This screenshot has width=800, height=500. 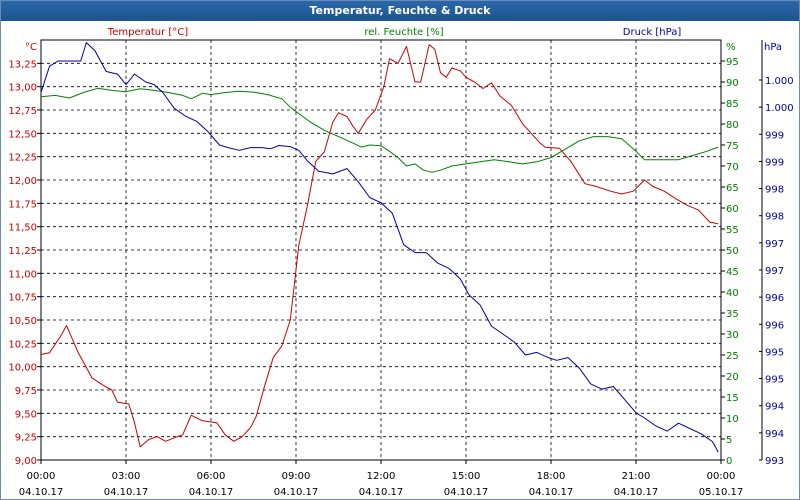 I want to click on x-tick-time: 15:00, so click(x=466, y=476).